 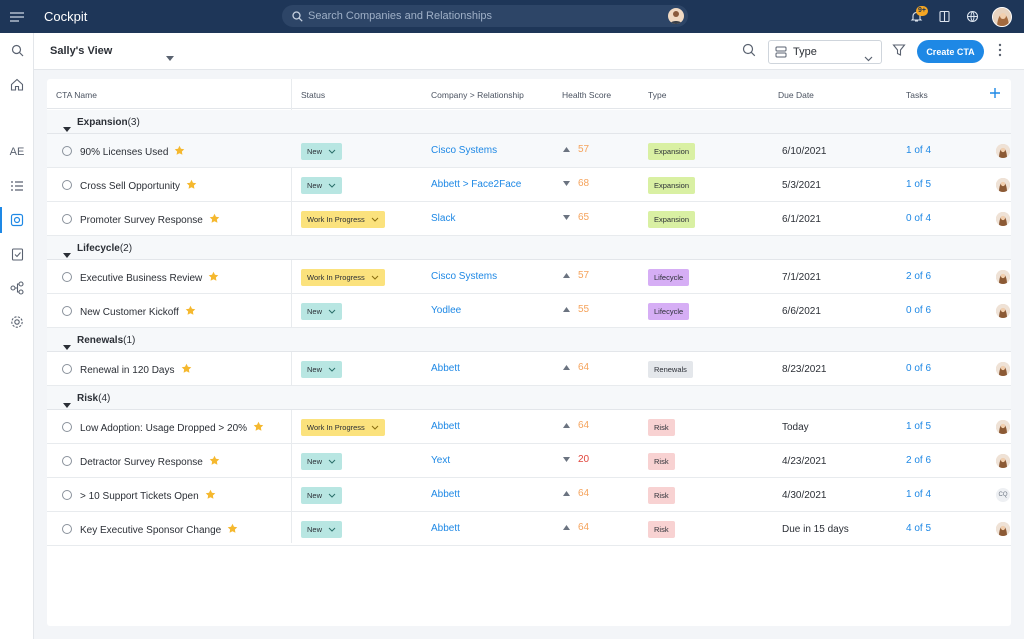 I want to click on cta-name: Low Adoption: Usage Dropped > 20%, so click(x=172, y=428).